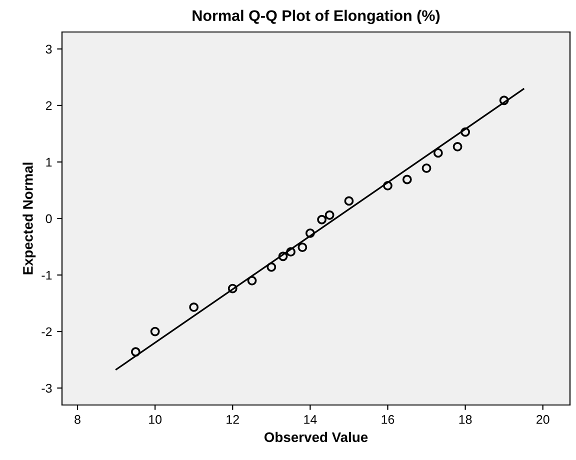  What do you see at coordinates (49, 49) in the screenshot?
I see `y-tick-label: 3` at bounding box center [49, 49].